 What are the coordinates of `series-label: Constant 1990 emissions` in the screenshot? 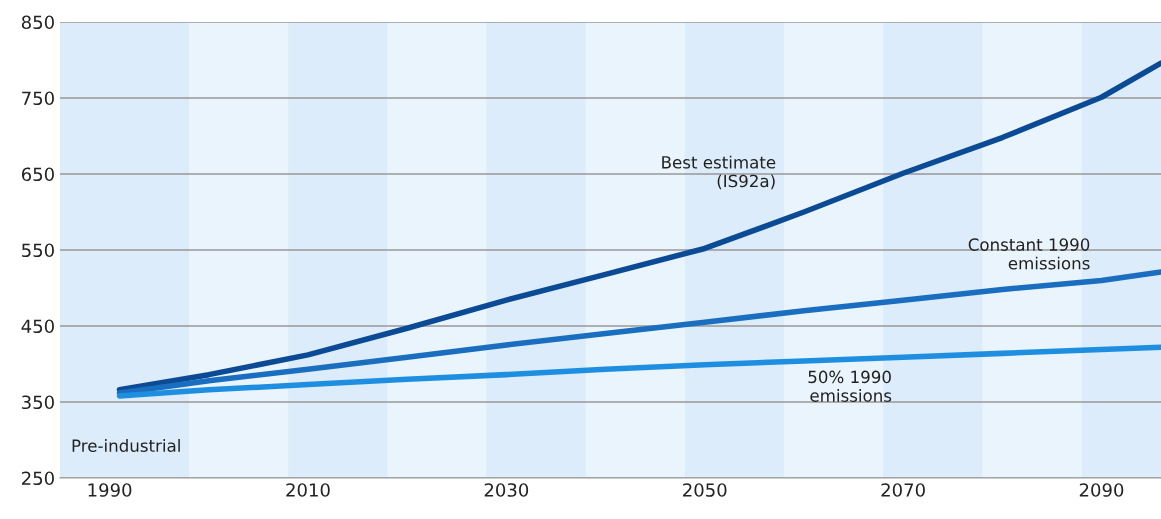 It's located at (1029, 254).